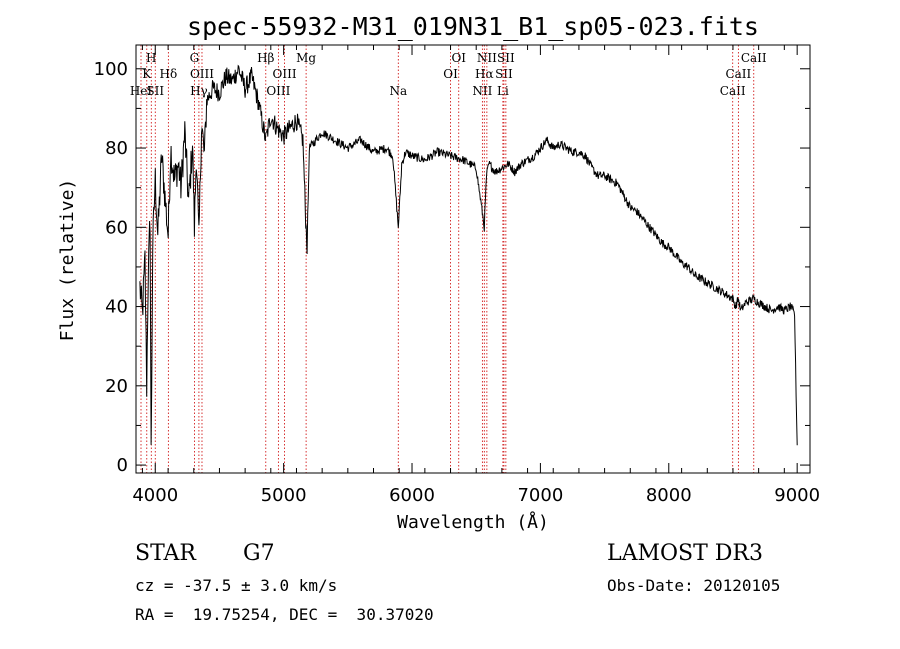 Image resolution: width=900 pixels, height=649 pixels. I want to click on line-label-g: G, so click(195, 58).